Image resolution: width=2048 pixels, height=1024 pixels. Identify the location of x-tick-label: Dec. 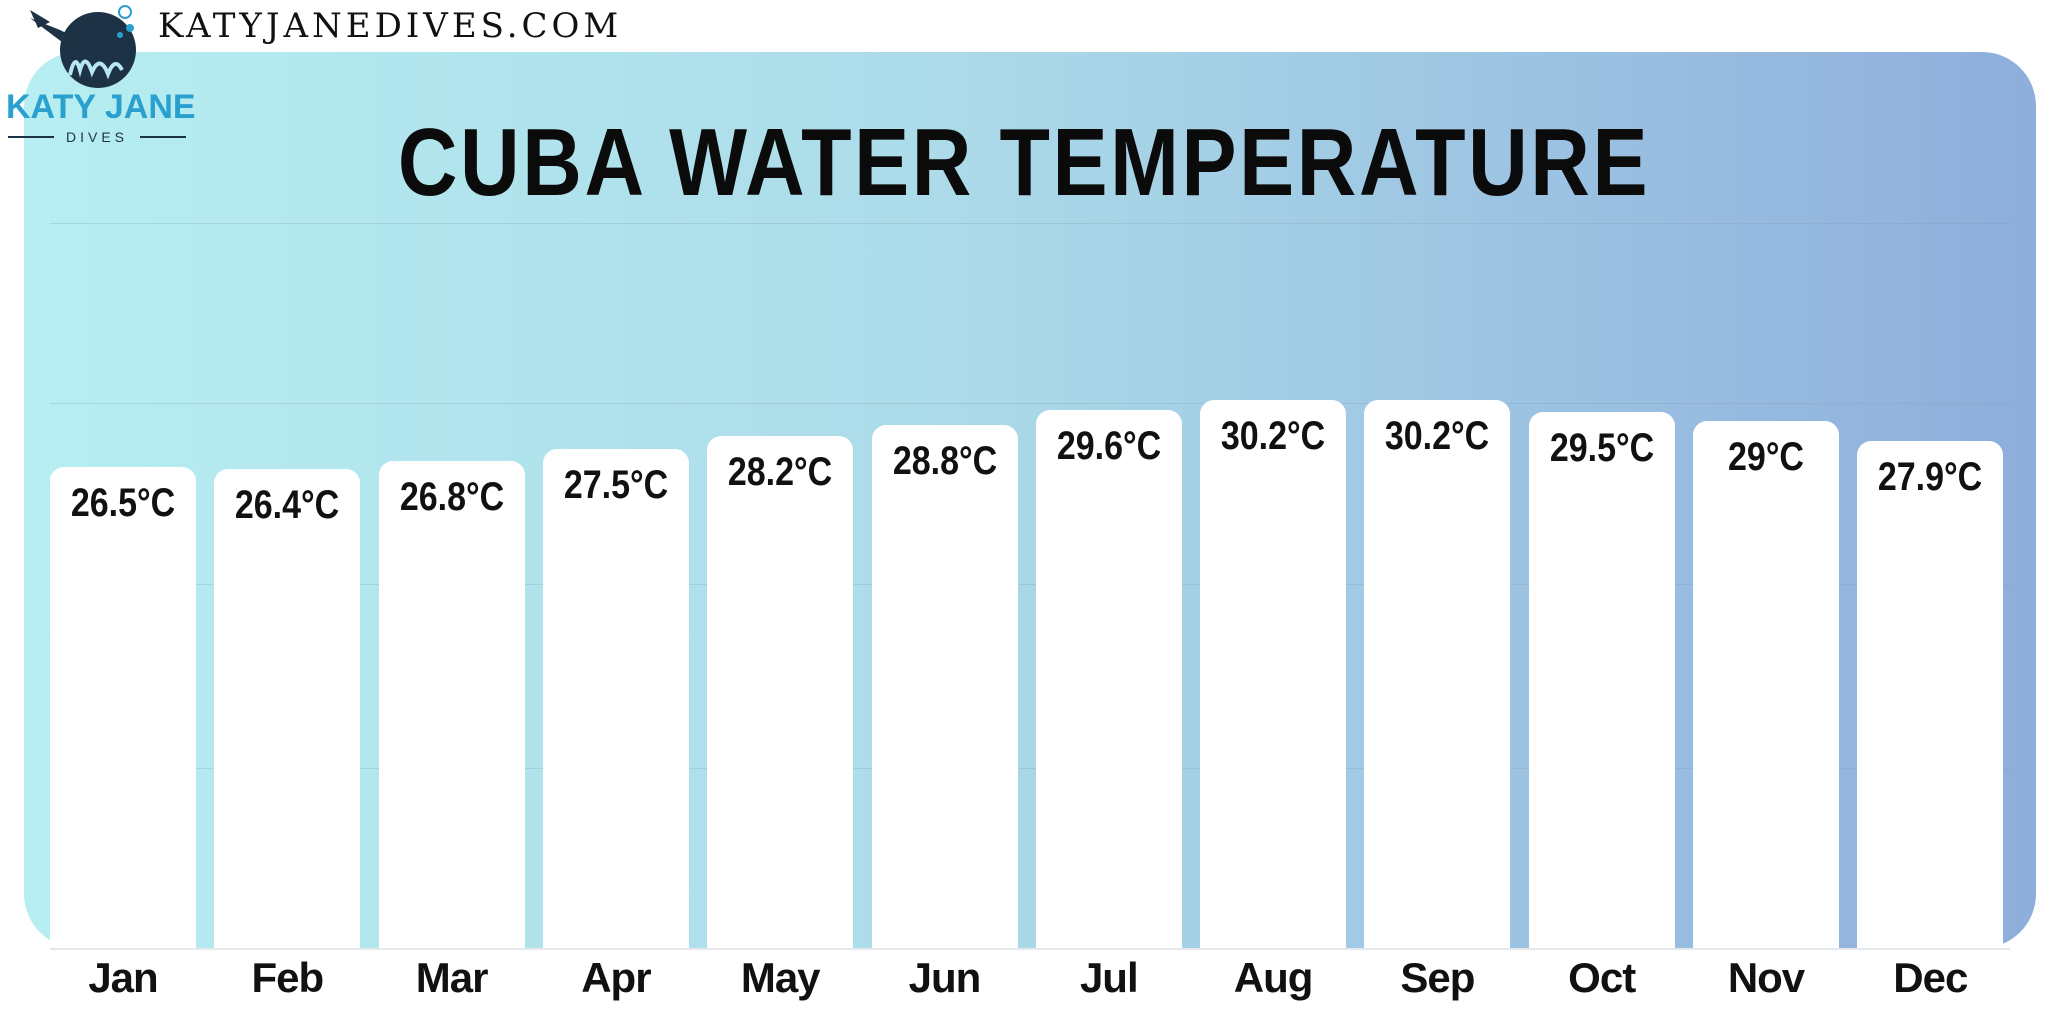
(1930, 977).